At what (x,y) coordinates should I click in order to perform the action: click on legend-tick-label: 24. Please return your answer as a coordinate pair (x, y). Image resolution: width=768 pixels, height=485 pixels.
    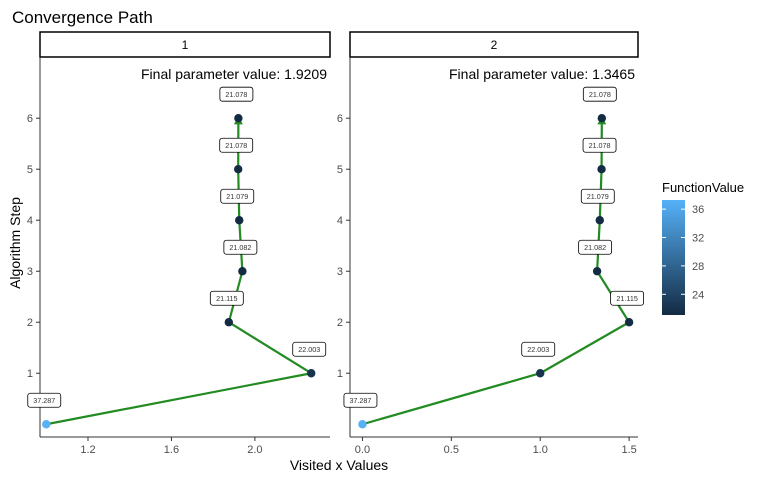
    Looking at the image, I should click on (698, 295).